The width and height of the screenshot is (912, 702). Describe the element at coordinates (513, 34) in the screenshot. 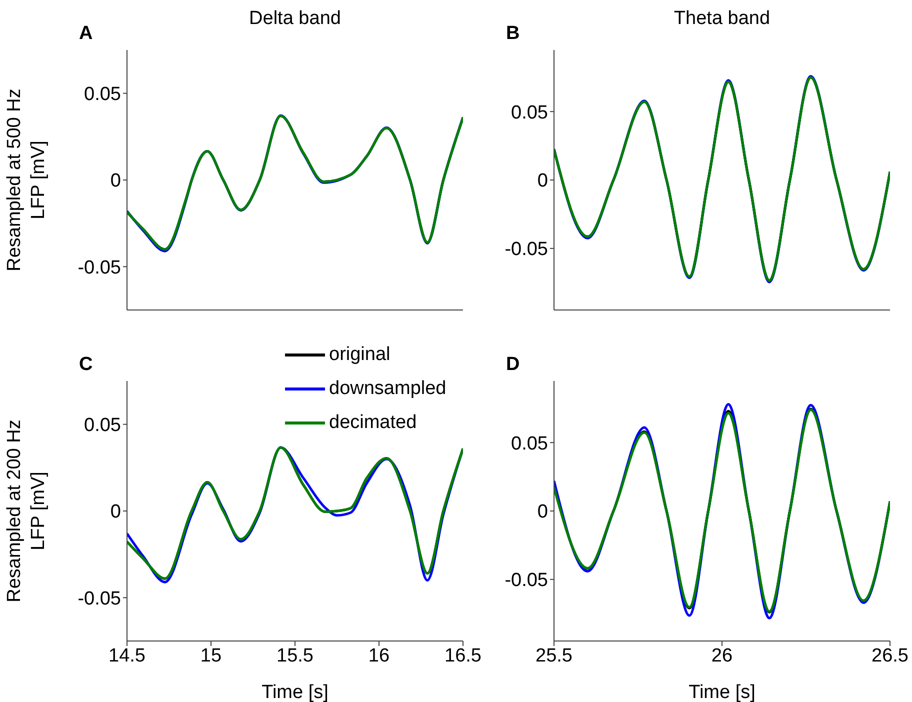

I see `text: B` at that location.